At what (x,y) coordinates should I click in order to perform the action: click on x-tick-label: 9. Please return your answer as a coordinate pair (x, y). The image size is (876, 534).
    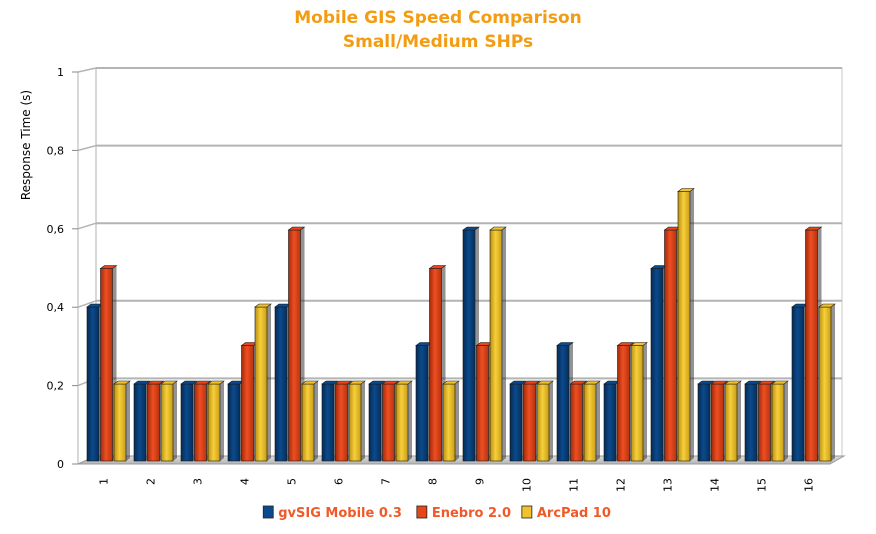
    Looking at the image, I should click on (480, 481).